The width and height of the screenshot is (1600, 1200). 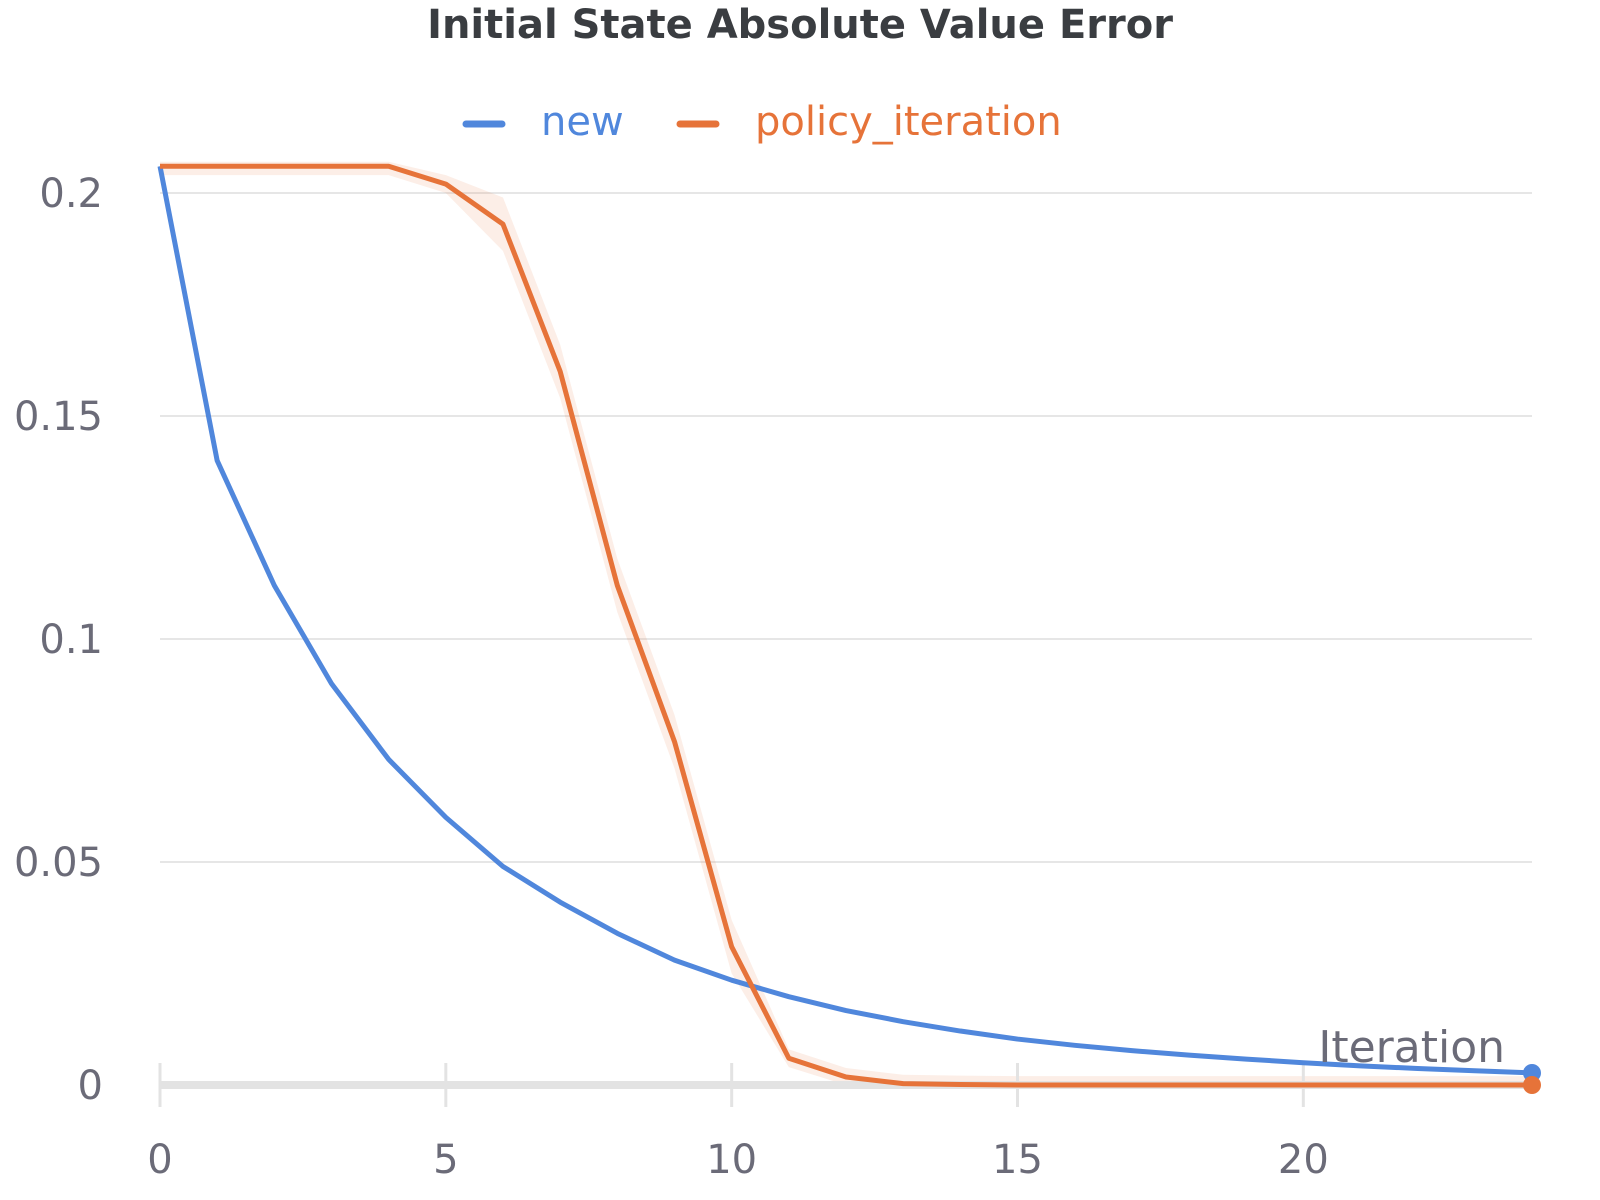 I want to click on x-tick-label: 20, so click(x=1303, y=1160).